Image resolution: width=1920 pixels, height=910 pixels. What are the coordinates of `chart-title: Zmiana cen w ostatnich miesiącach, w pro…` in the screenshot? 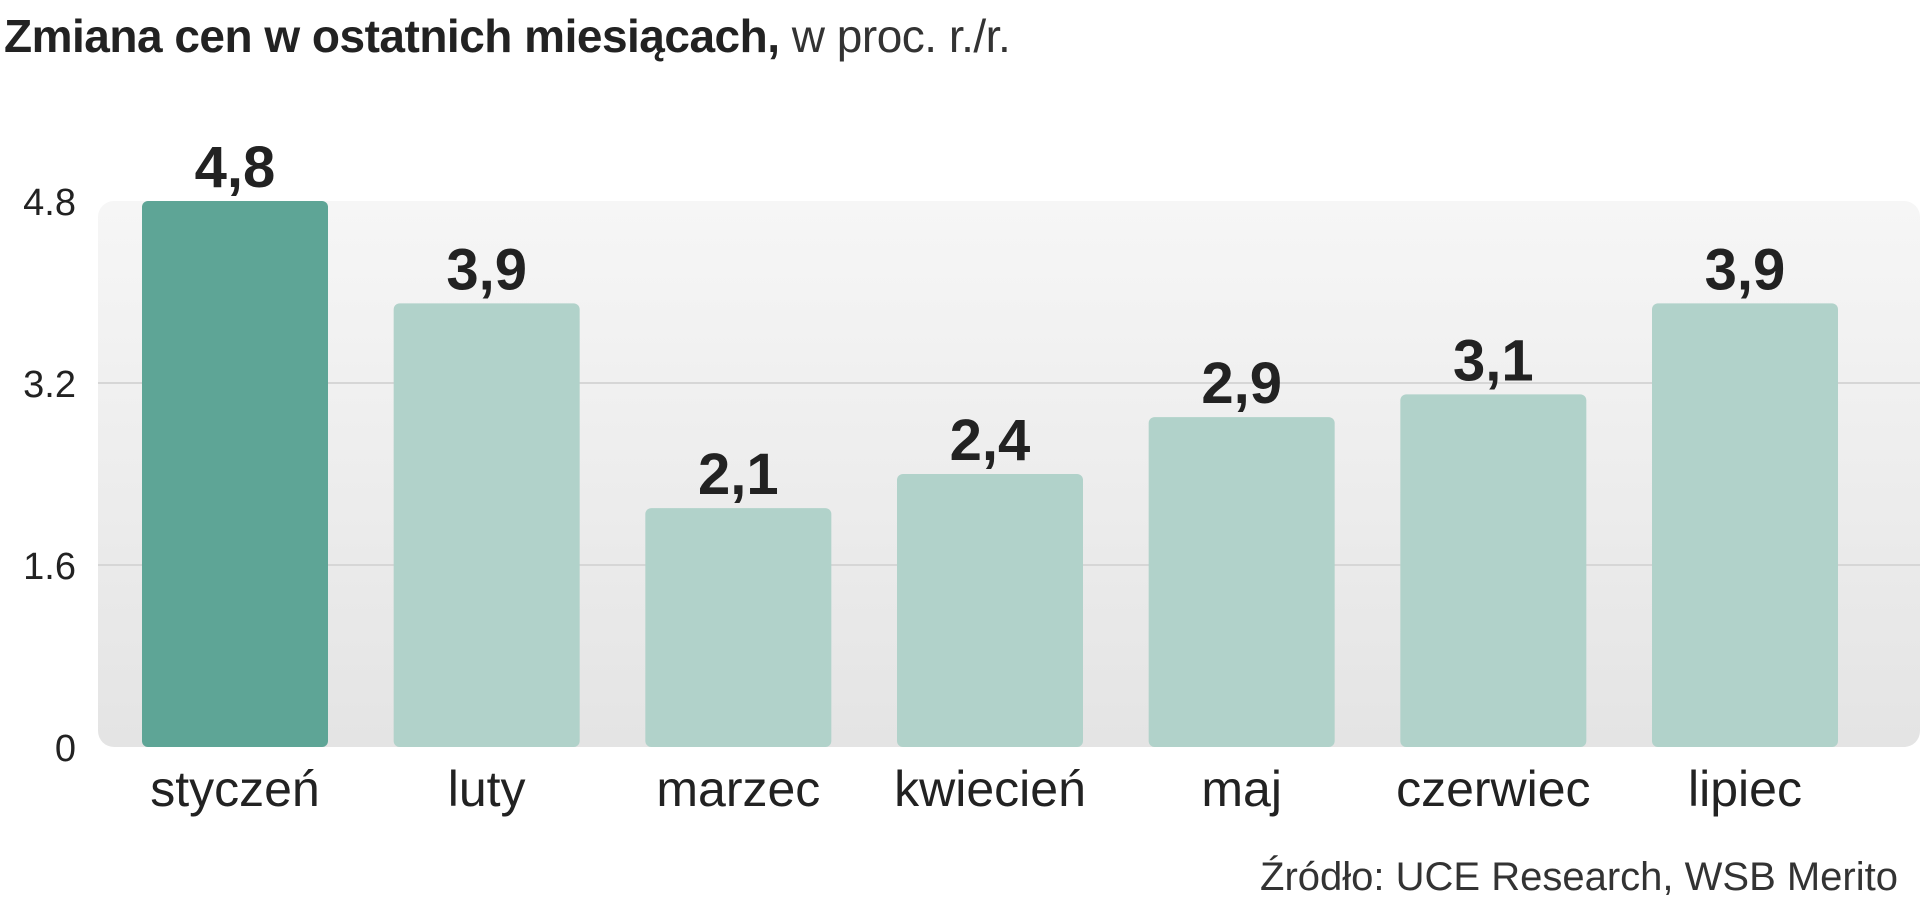 It's located at (507, 36).